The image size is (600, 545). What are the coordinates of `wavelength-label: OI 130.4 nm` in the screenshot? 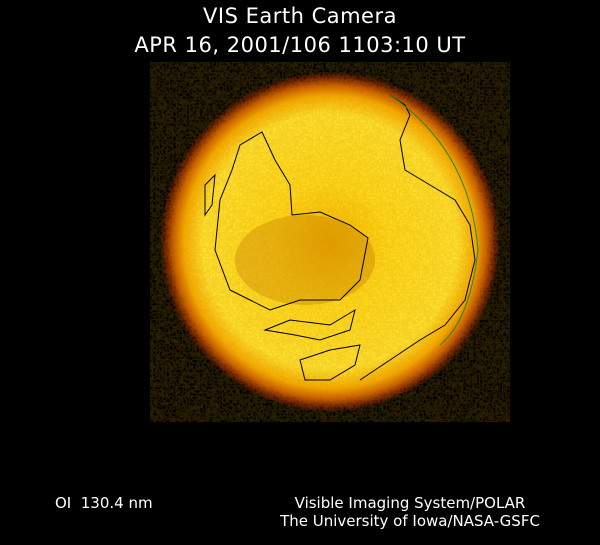 It's located at (104, 503).